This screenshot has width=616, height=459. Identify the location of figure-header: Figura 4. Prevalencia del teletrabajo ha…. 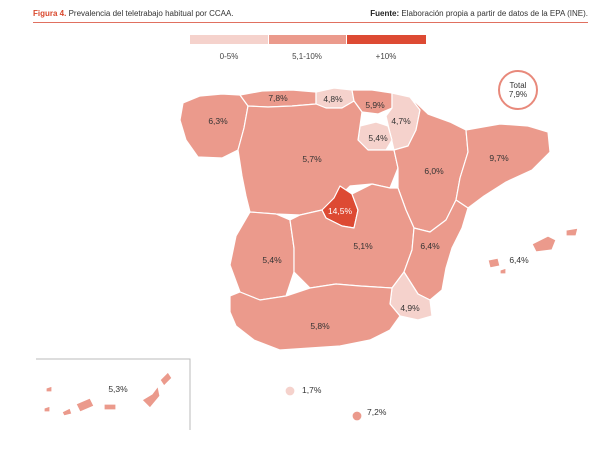
(310, 16).